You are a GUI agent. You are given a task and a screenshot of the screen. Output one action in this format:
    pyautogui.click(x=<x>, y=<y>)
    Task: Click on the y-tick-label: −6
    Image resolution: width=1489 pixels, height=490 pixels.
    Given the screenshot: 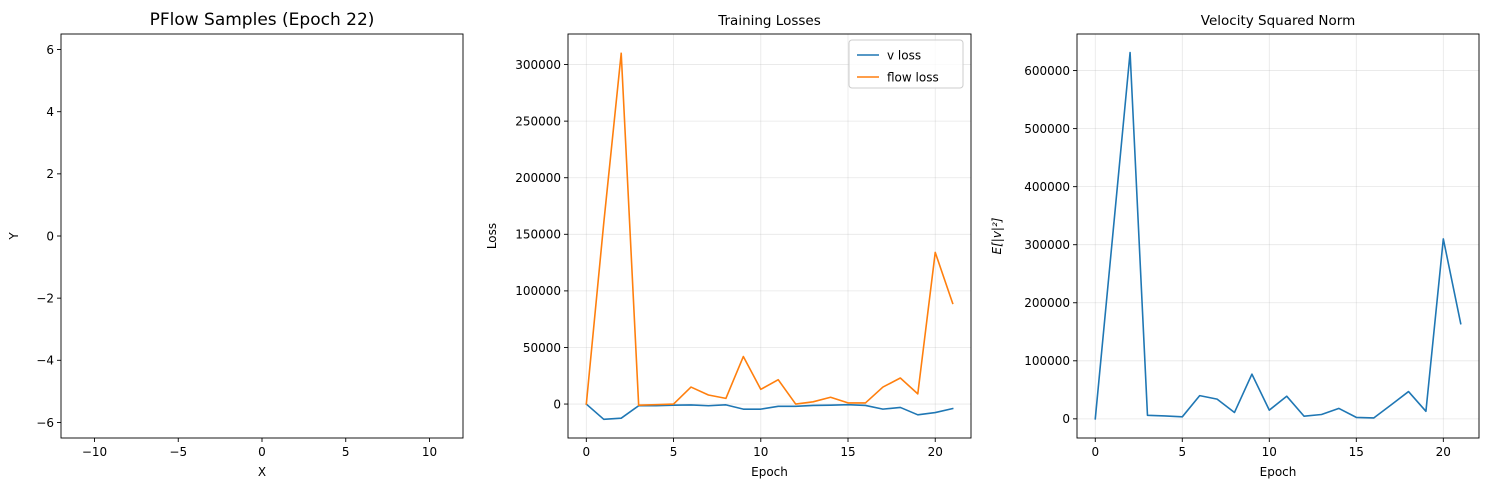 What is the action you would take?
    pyautogui.click(x=45, y=423)
    